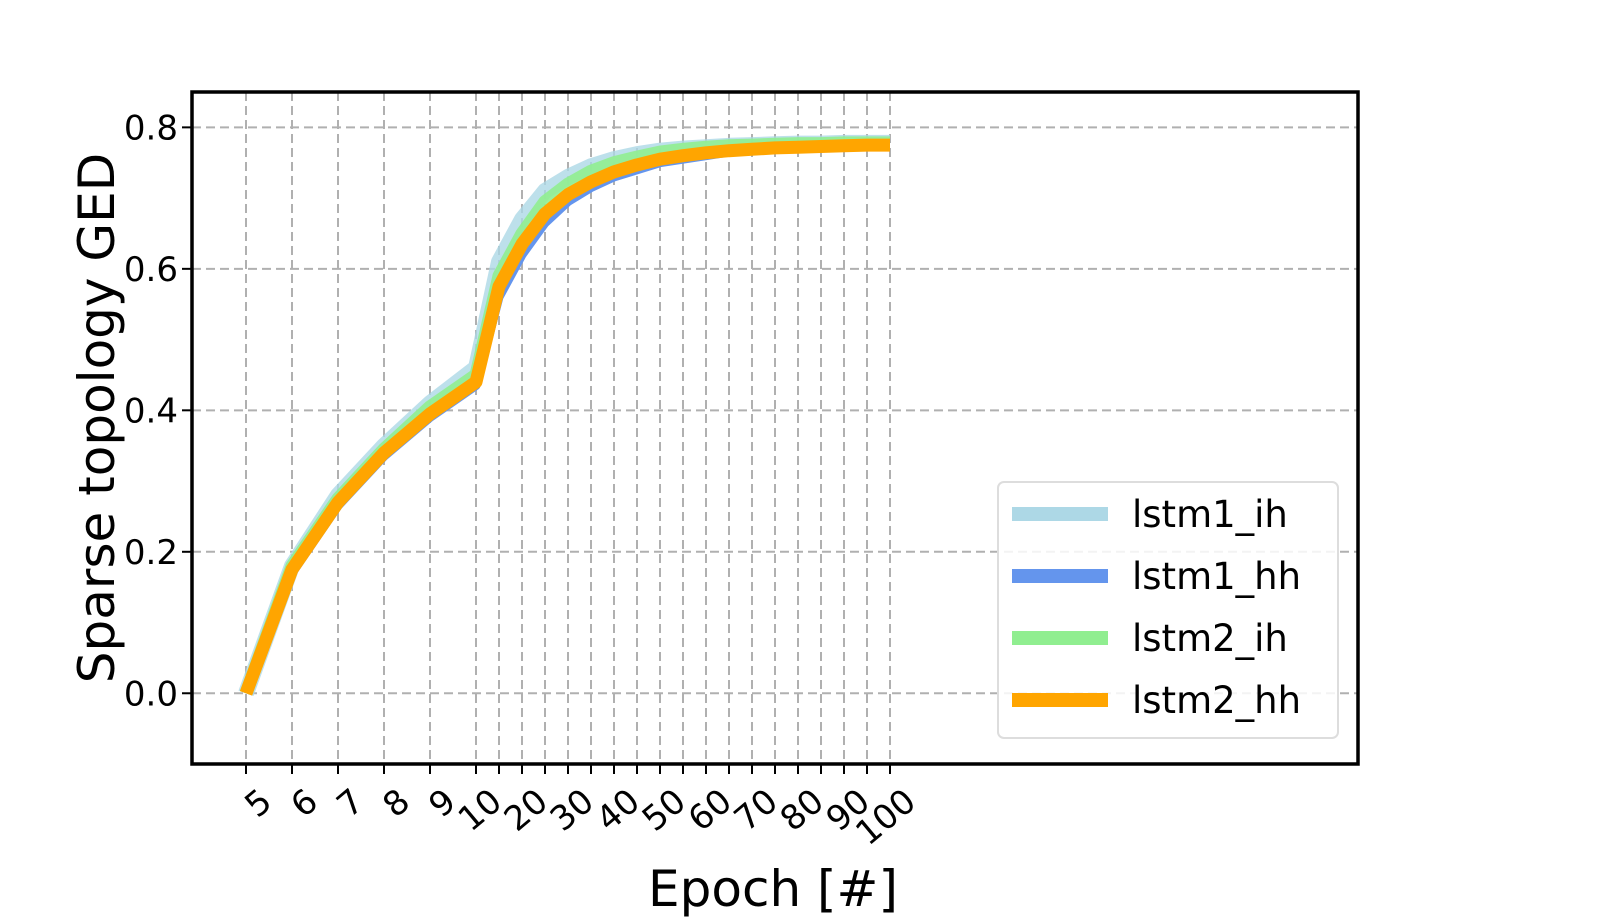 The width and height of the screenshot is (1613, 917). I want to click on y-tick-label: 0.6, so click(151, 270).